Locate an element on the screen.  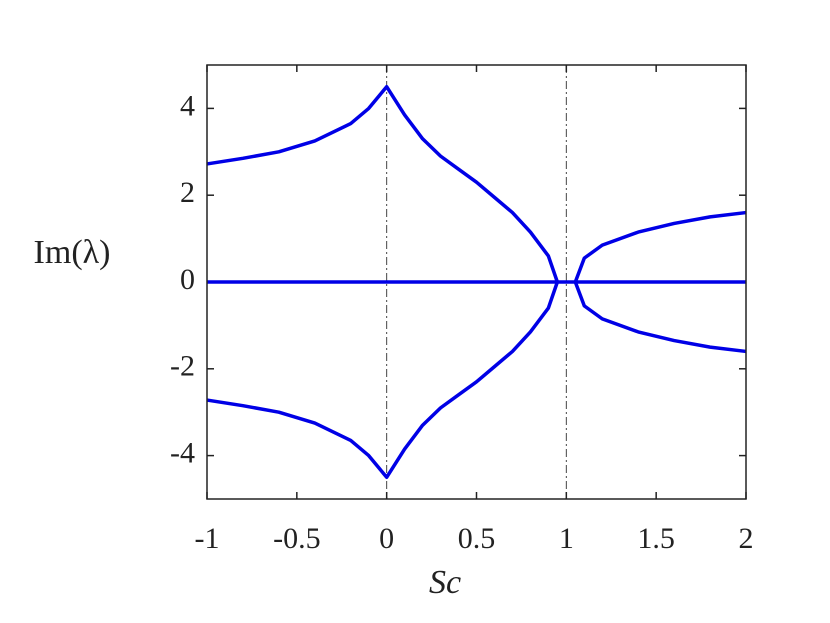
y-axis-label: Im(λ) is located at coordinates (72, 252).